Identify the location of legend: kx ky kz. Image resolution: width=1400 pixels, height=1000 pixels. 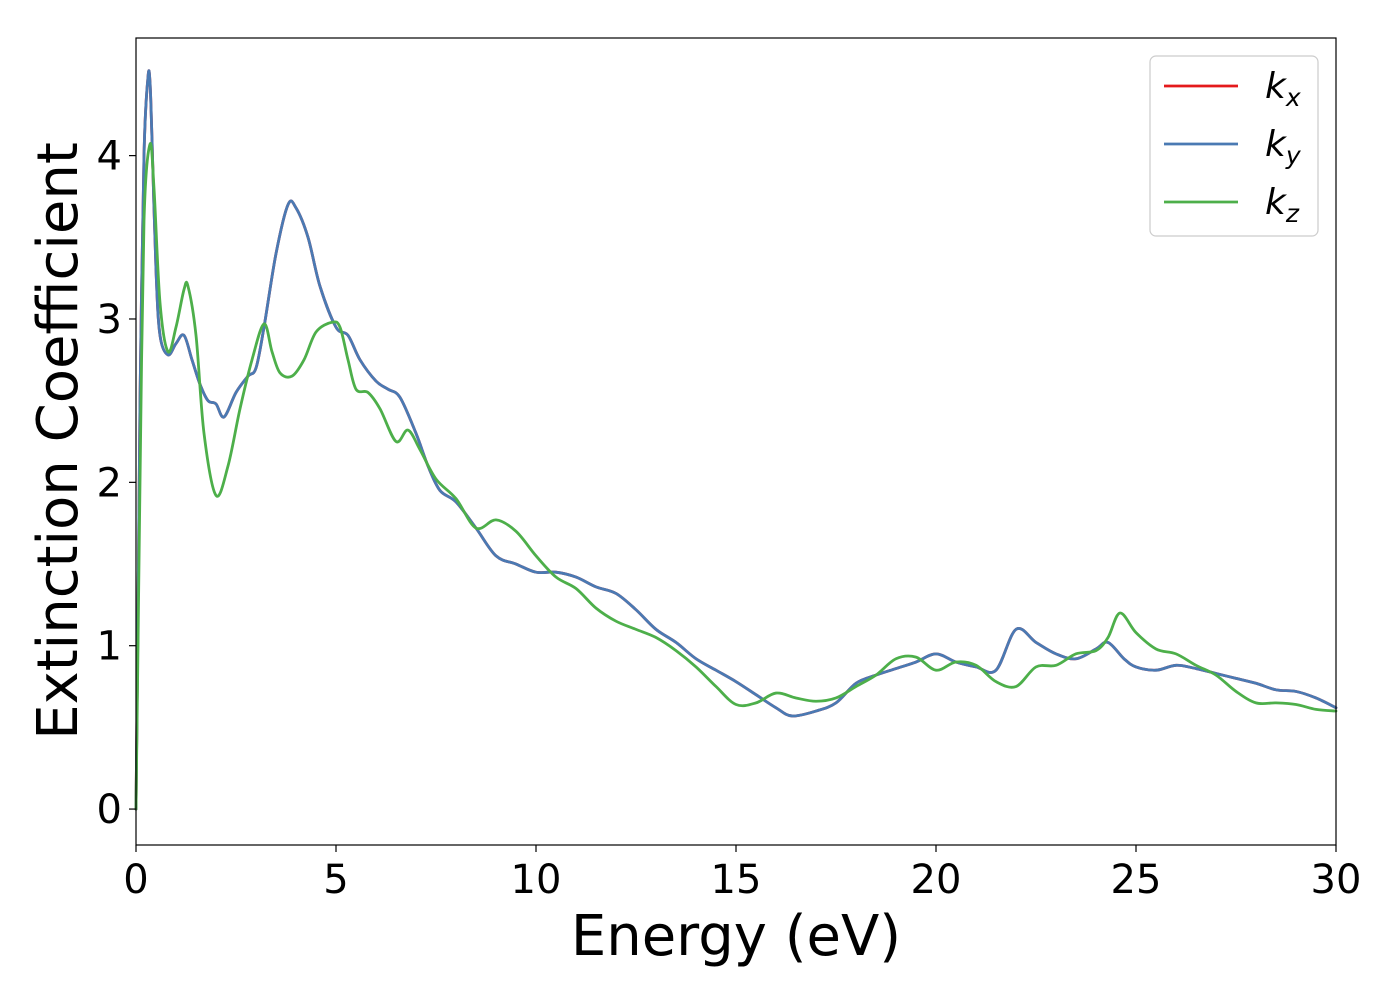
(1234, 146).